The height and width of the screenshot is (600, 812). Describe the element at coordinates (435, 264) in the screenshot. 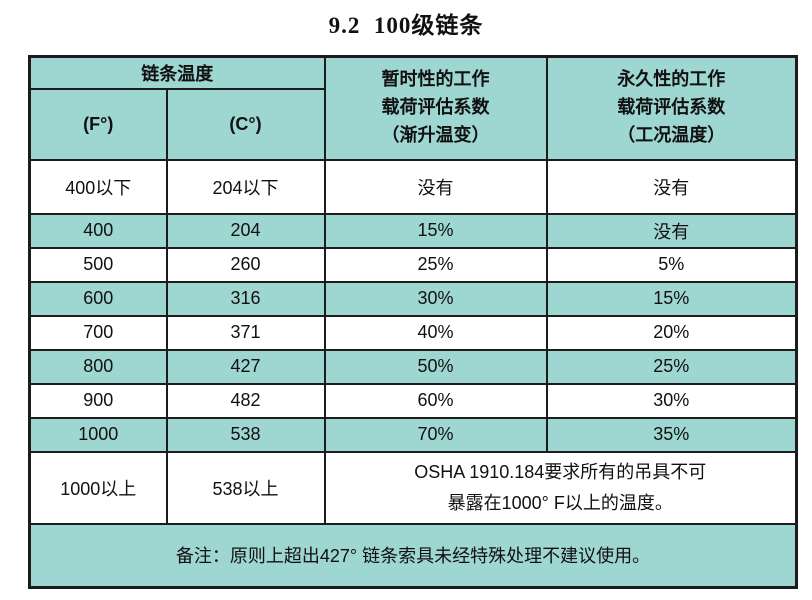

I see `cell-temporary-factor: 25%` at that location.